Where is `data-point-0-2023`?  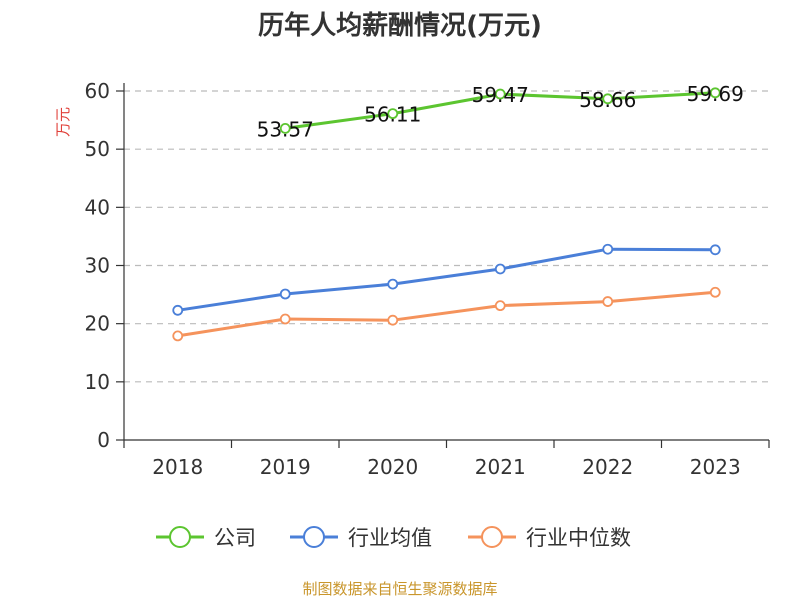 data-point-0-2023 is located at coordinates (715, 93).